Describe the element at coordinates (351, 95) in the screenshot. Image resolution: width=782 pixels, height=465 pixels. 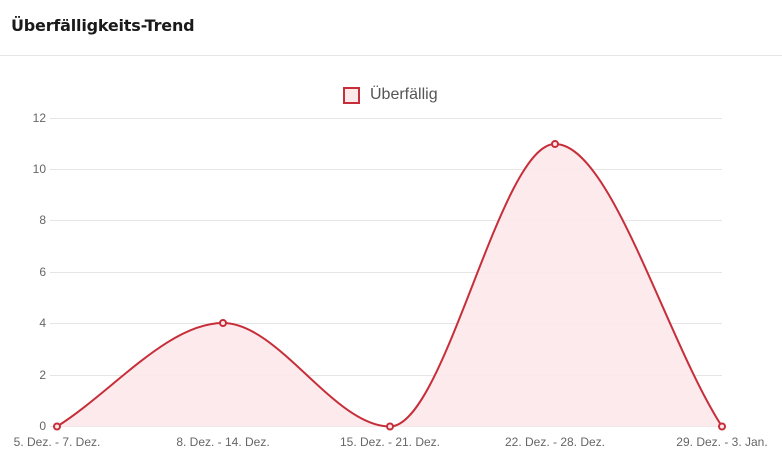
I see `legend-swatch` at that location.